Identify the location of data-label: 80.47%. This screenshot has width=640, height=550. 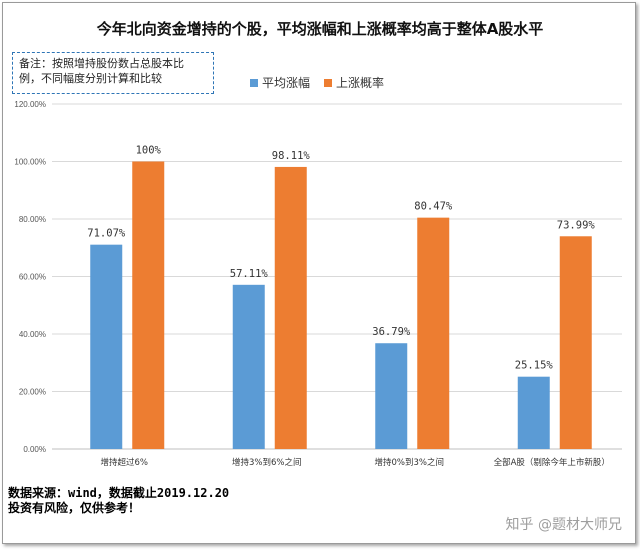
(433, 207).